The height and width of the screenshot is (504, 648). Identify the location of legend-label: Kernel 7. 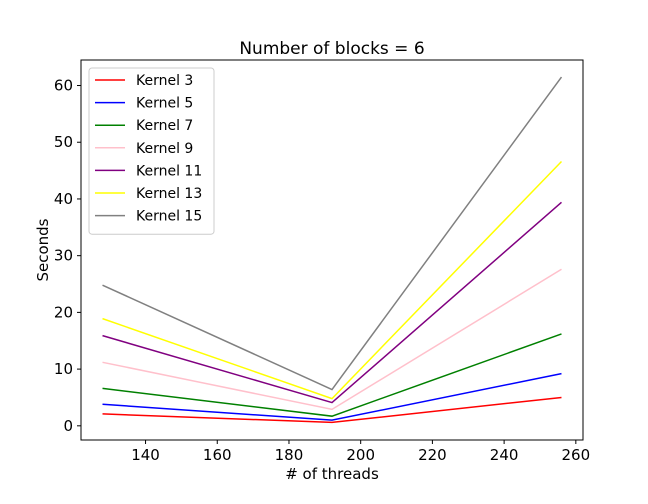
(164, 126).